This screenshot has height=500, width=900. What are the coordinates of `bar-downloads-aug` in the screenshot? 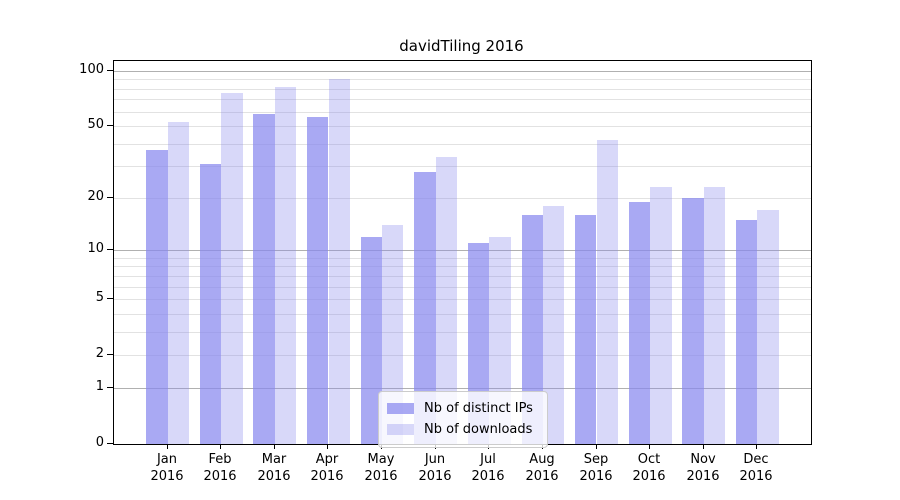 It's located at (553, 325).